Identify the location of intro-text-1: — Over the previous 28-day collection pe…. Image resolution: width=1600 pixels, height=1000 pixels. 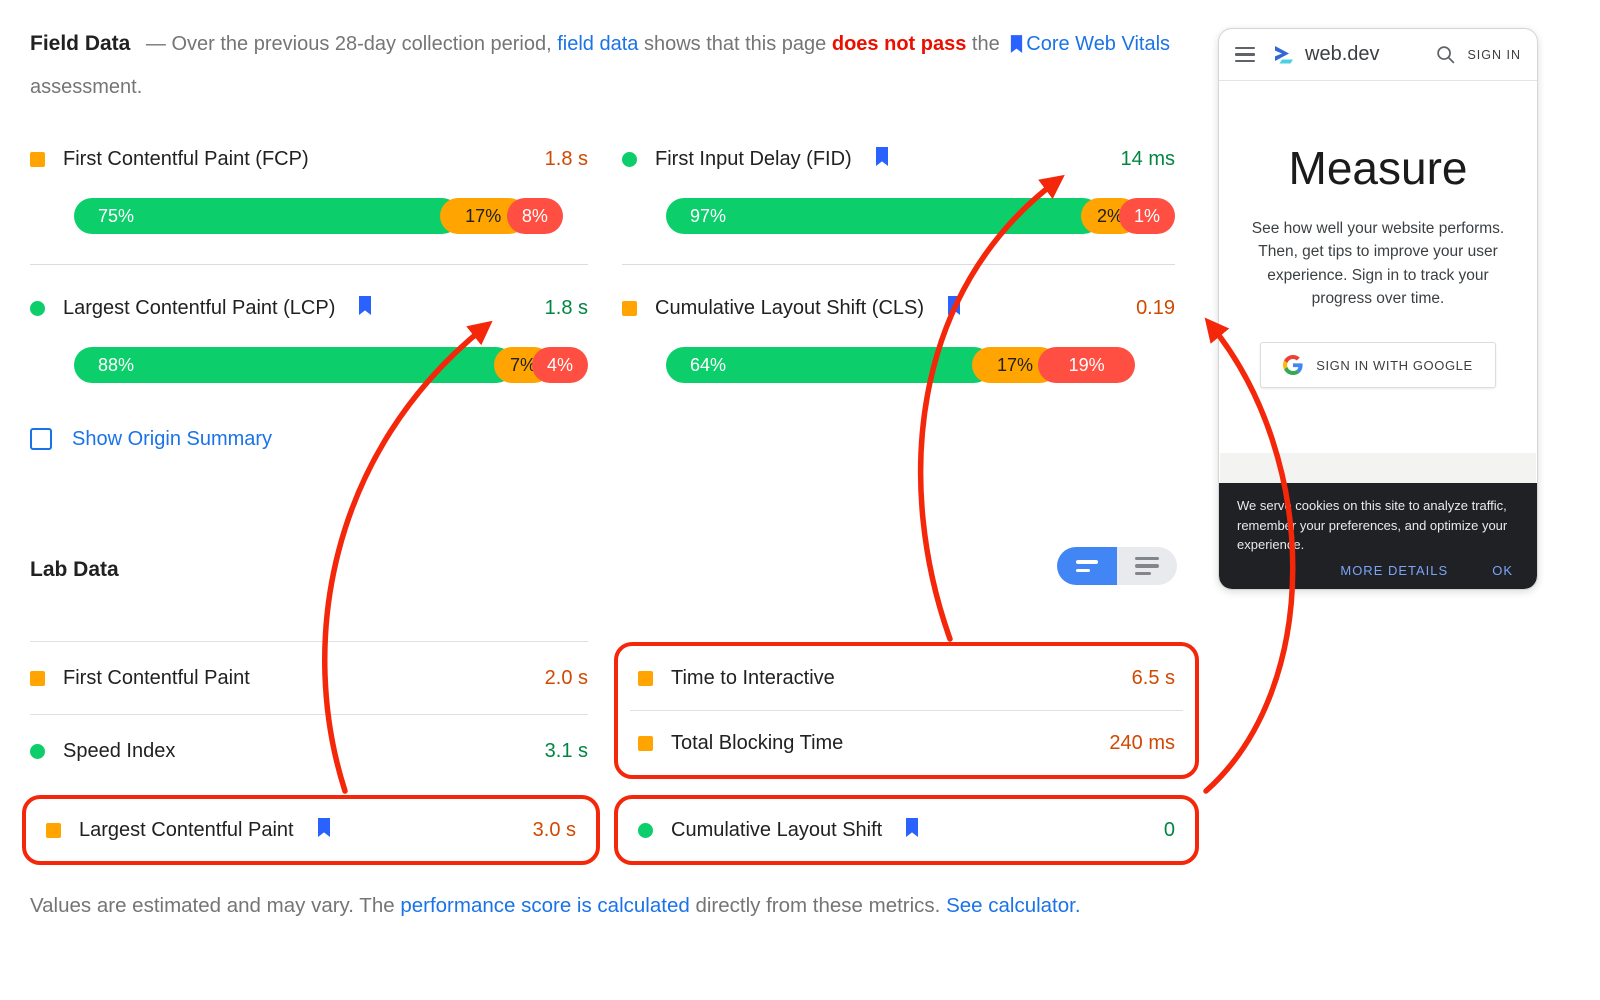
(349, 44).